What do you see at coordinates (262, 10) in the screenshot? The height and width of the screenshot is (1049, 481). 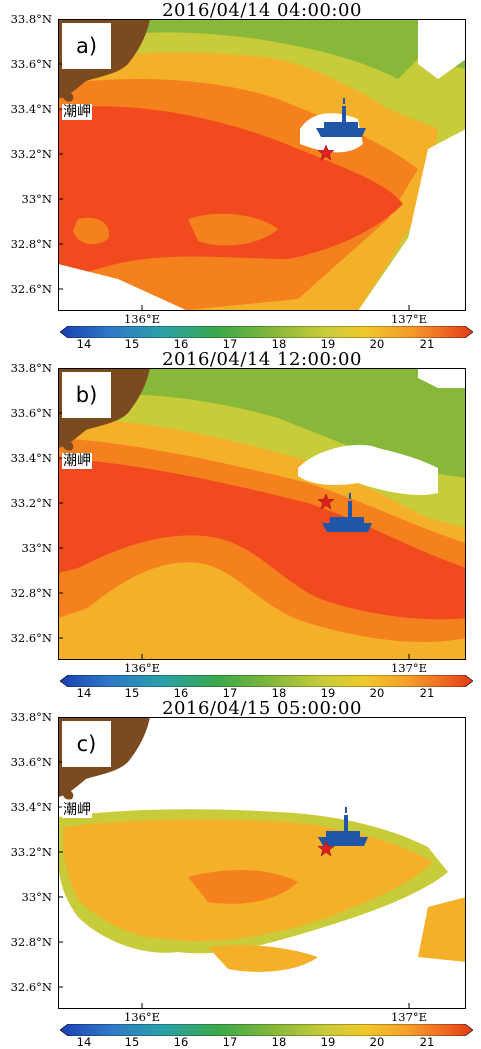 I see `panel-title: 2016/04/14 04:00:00` at bounding box center [262, 10].